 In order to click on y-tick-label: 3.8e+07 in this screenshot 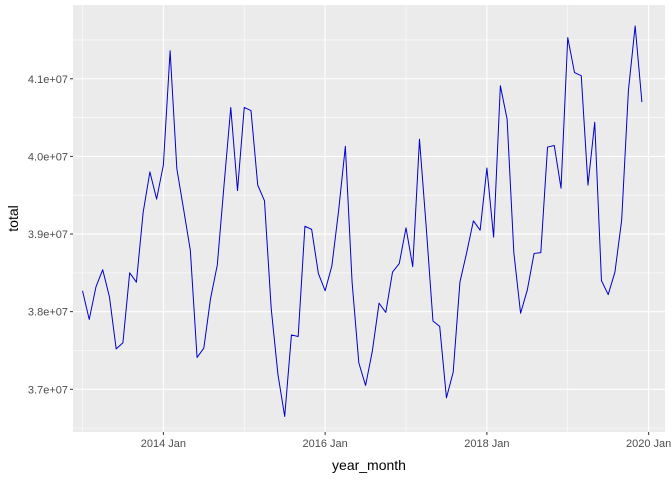, I will do `click(48, 313)`.